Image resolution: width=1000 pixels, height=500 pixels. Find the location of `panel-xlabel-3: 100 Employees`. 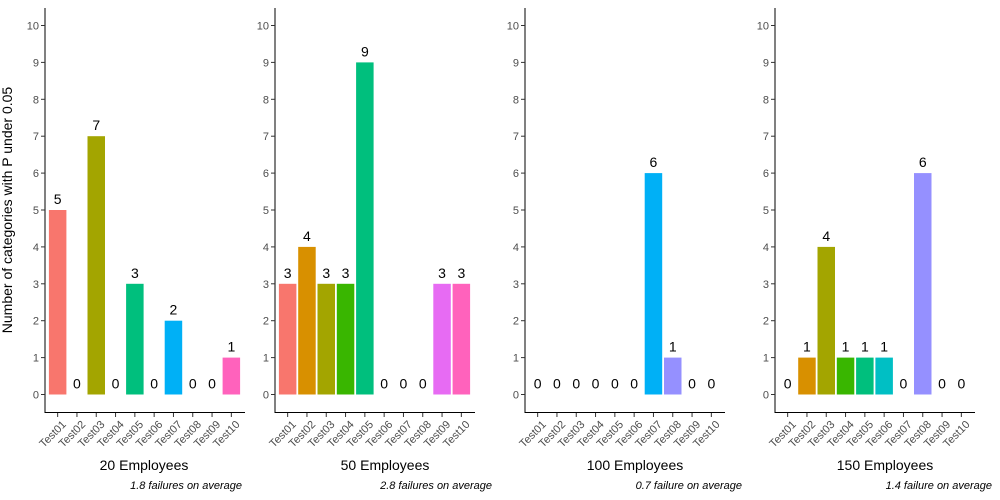

panel-xlabel-3: 100 Employees is located at coordinates (635, 465).